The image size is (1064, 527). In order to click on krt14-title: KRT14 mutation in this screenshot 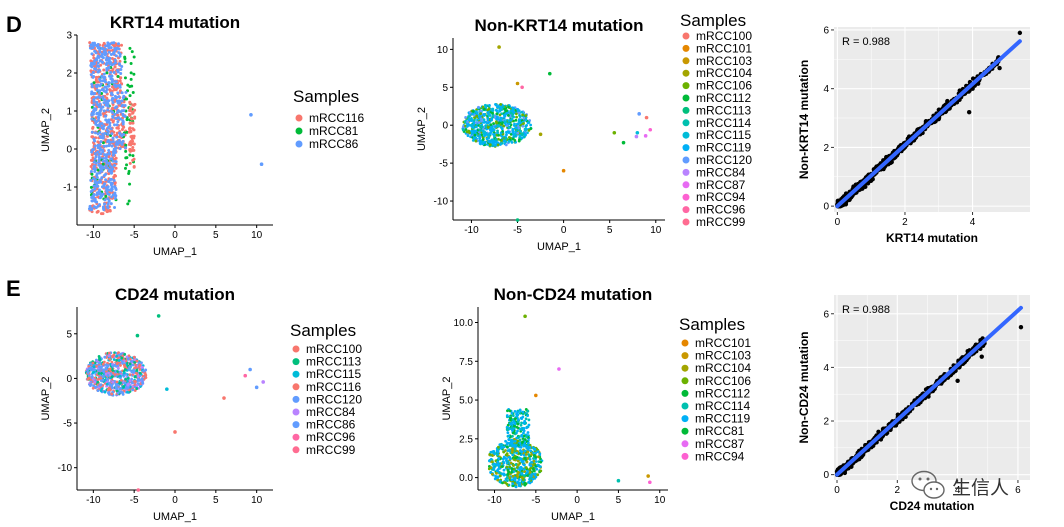, I will do `click(175, 22)`.